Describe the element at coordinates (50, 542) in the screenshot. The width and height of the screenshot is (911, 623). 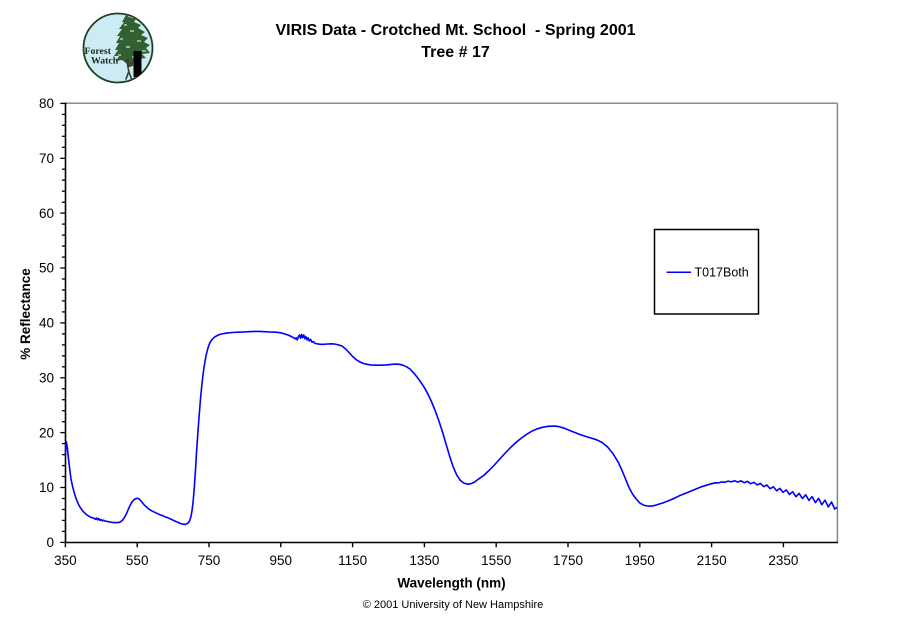
I see `svg-text: 0` at that location.